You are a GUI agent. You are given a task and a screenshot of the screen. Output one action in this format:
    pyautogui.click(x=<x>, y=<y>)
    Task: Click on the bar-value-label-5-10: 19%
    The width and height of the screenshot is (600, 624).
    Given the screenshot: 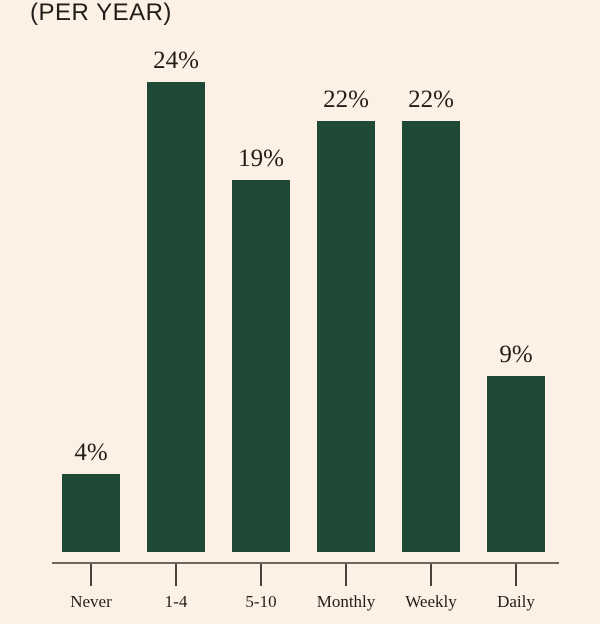 What is the action you would take?
    pyautogui.click(x=261, y=158)
    